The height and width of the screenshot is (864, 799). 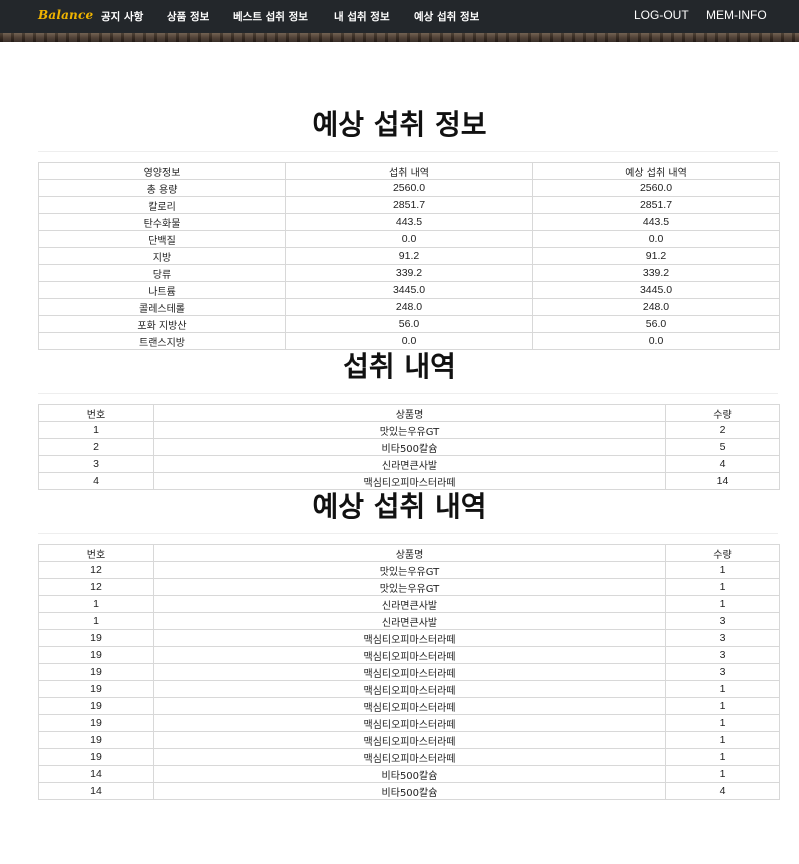 What do you see at coordinates (736, 15) in the screenshot?
I see `member-info-link: MEM-INFO` at bounding box center [736, 15].